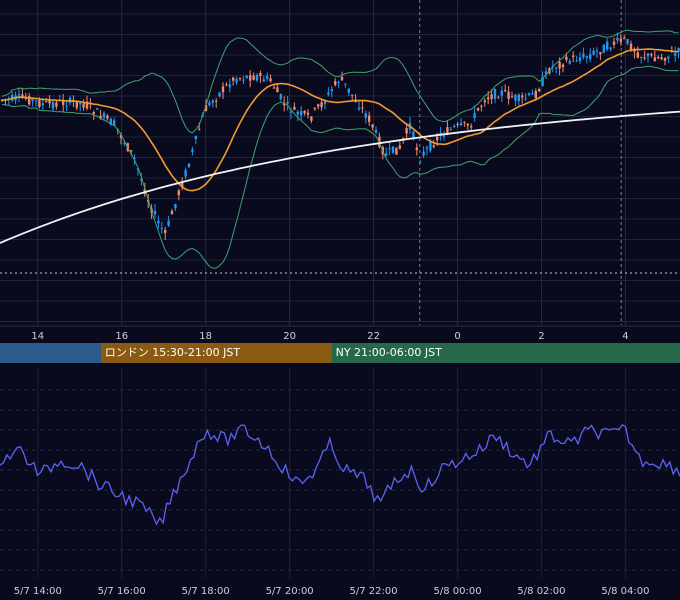 The height and width of the screenshot is (600, 680). What do you see at coordinates (388, 352) in the screenshot?
I see `session-label-ny: NY 21:00-06:00 JST` at bounding box center [388, 352].